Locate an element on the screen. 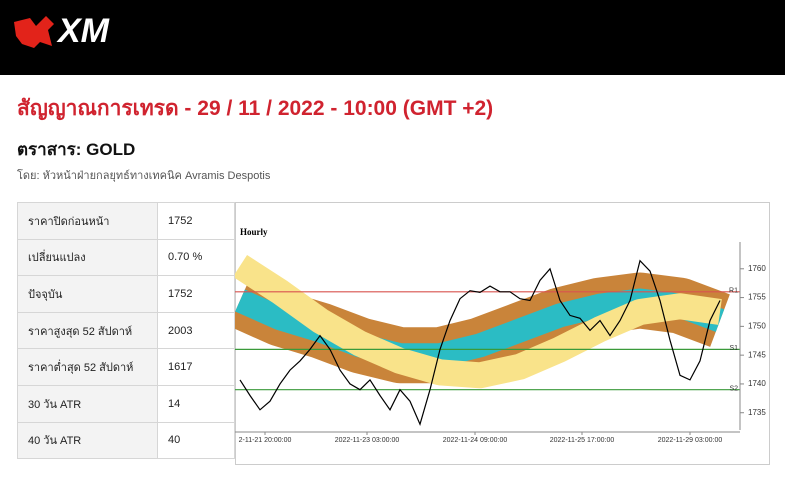 Image resolution: width=785 pixels, height=479 pixels. table-row: 40 วัน ATR 40 is located at coordinates (126, 440).